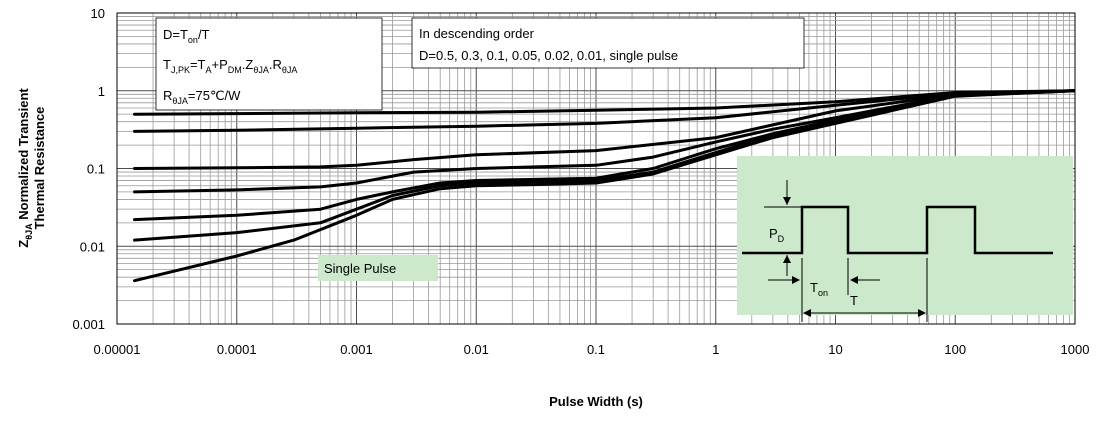  What do you see at coordinates (202, 97) in the screenshot?
I see `formula-thermal-resistance: RθJA=75℃/W` at bounding box center [202, 97].